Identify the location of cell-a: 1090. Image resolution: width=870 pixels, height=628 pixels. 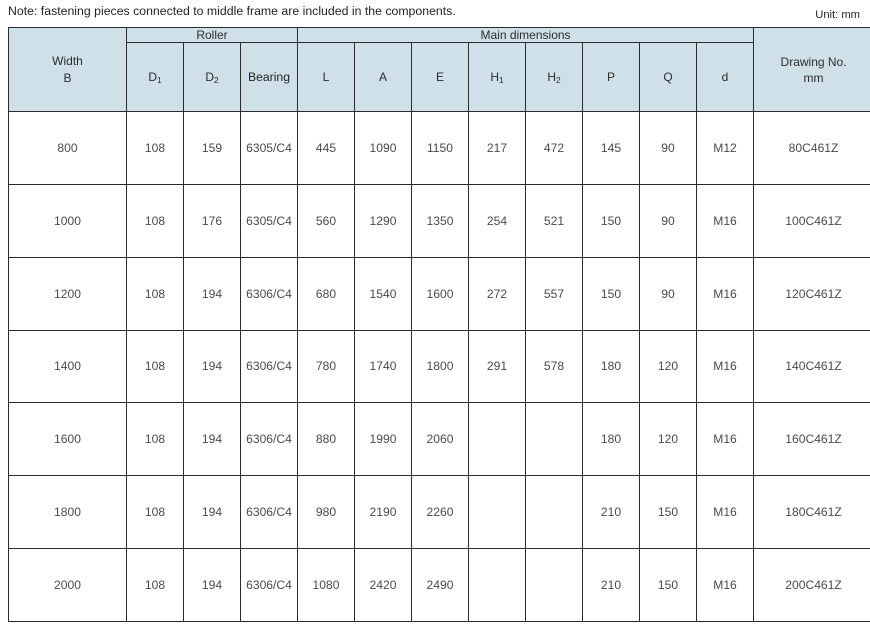
(383, 148).